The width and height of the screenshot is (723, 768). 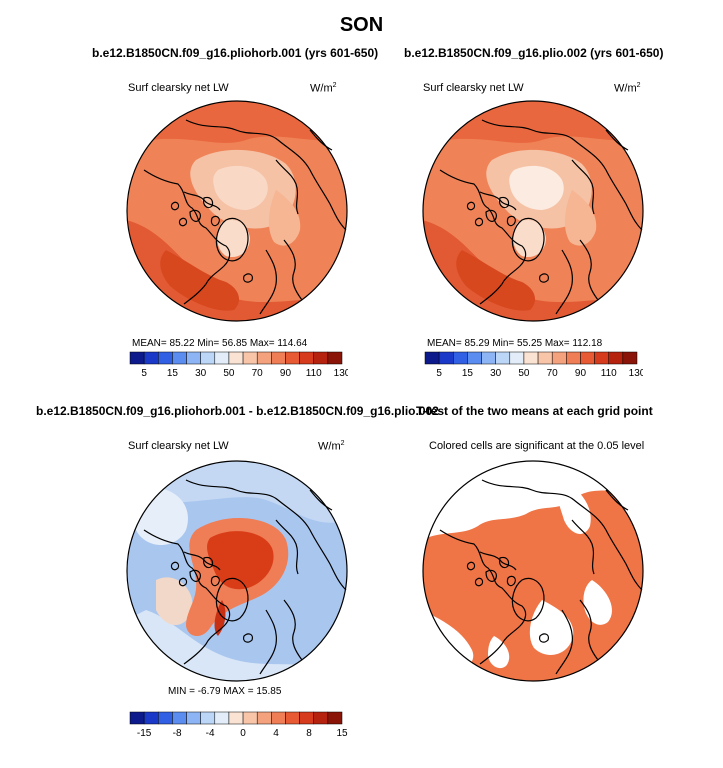 I want to click on panel-2-colorbar-tick-label: 30, so click(x=496, y=373).